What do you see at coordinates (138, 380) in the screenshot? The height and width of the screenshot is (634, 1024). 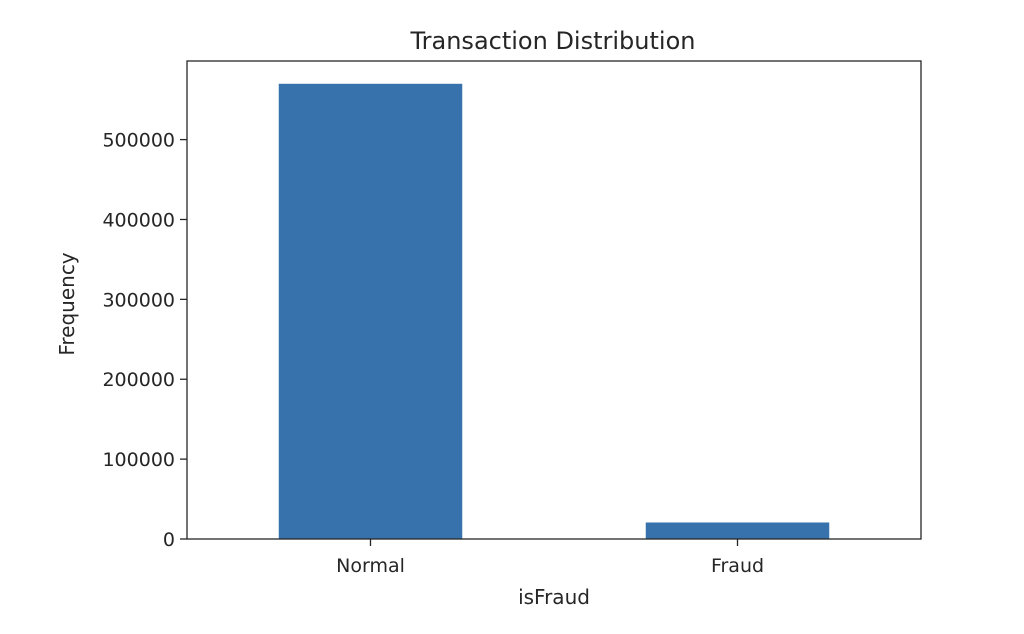 I see `y-tick-label: 200000` at bounding box center [138, 380].